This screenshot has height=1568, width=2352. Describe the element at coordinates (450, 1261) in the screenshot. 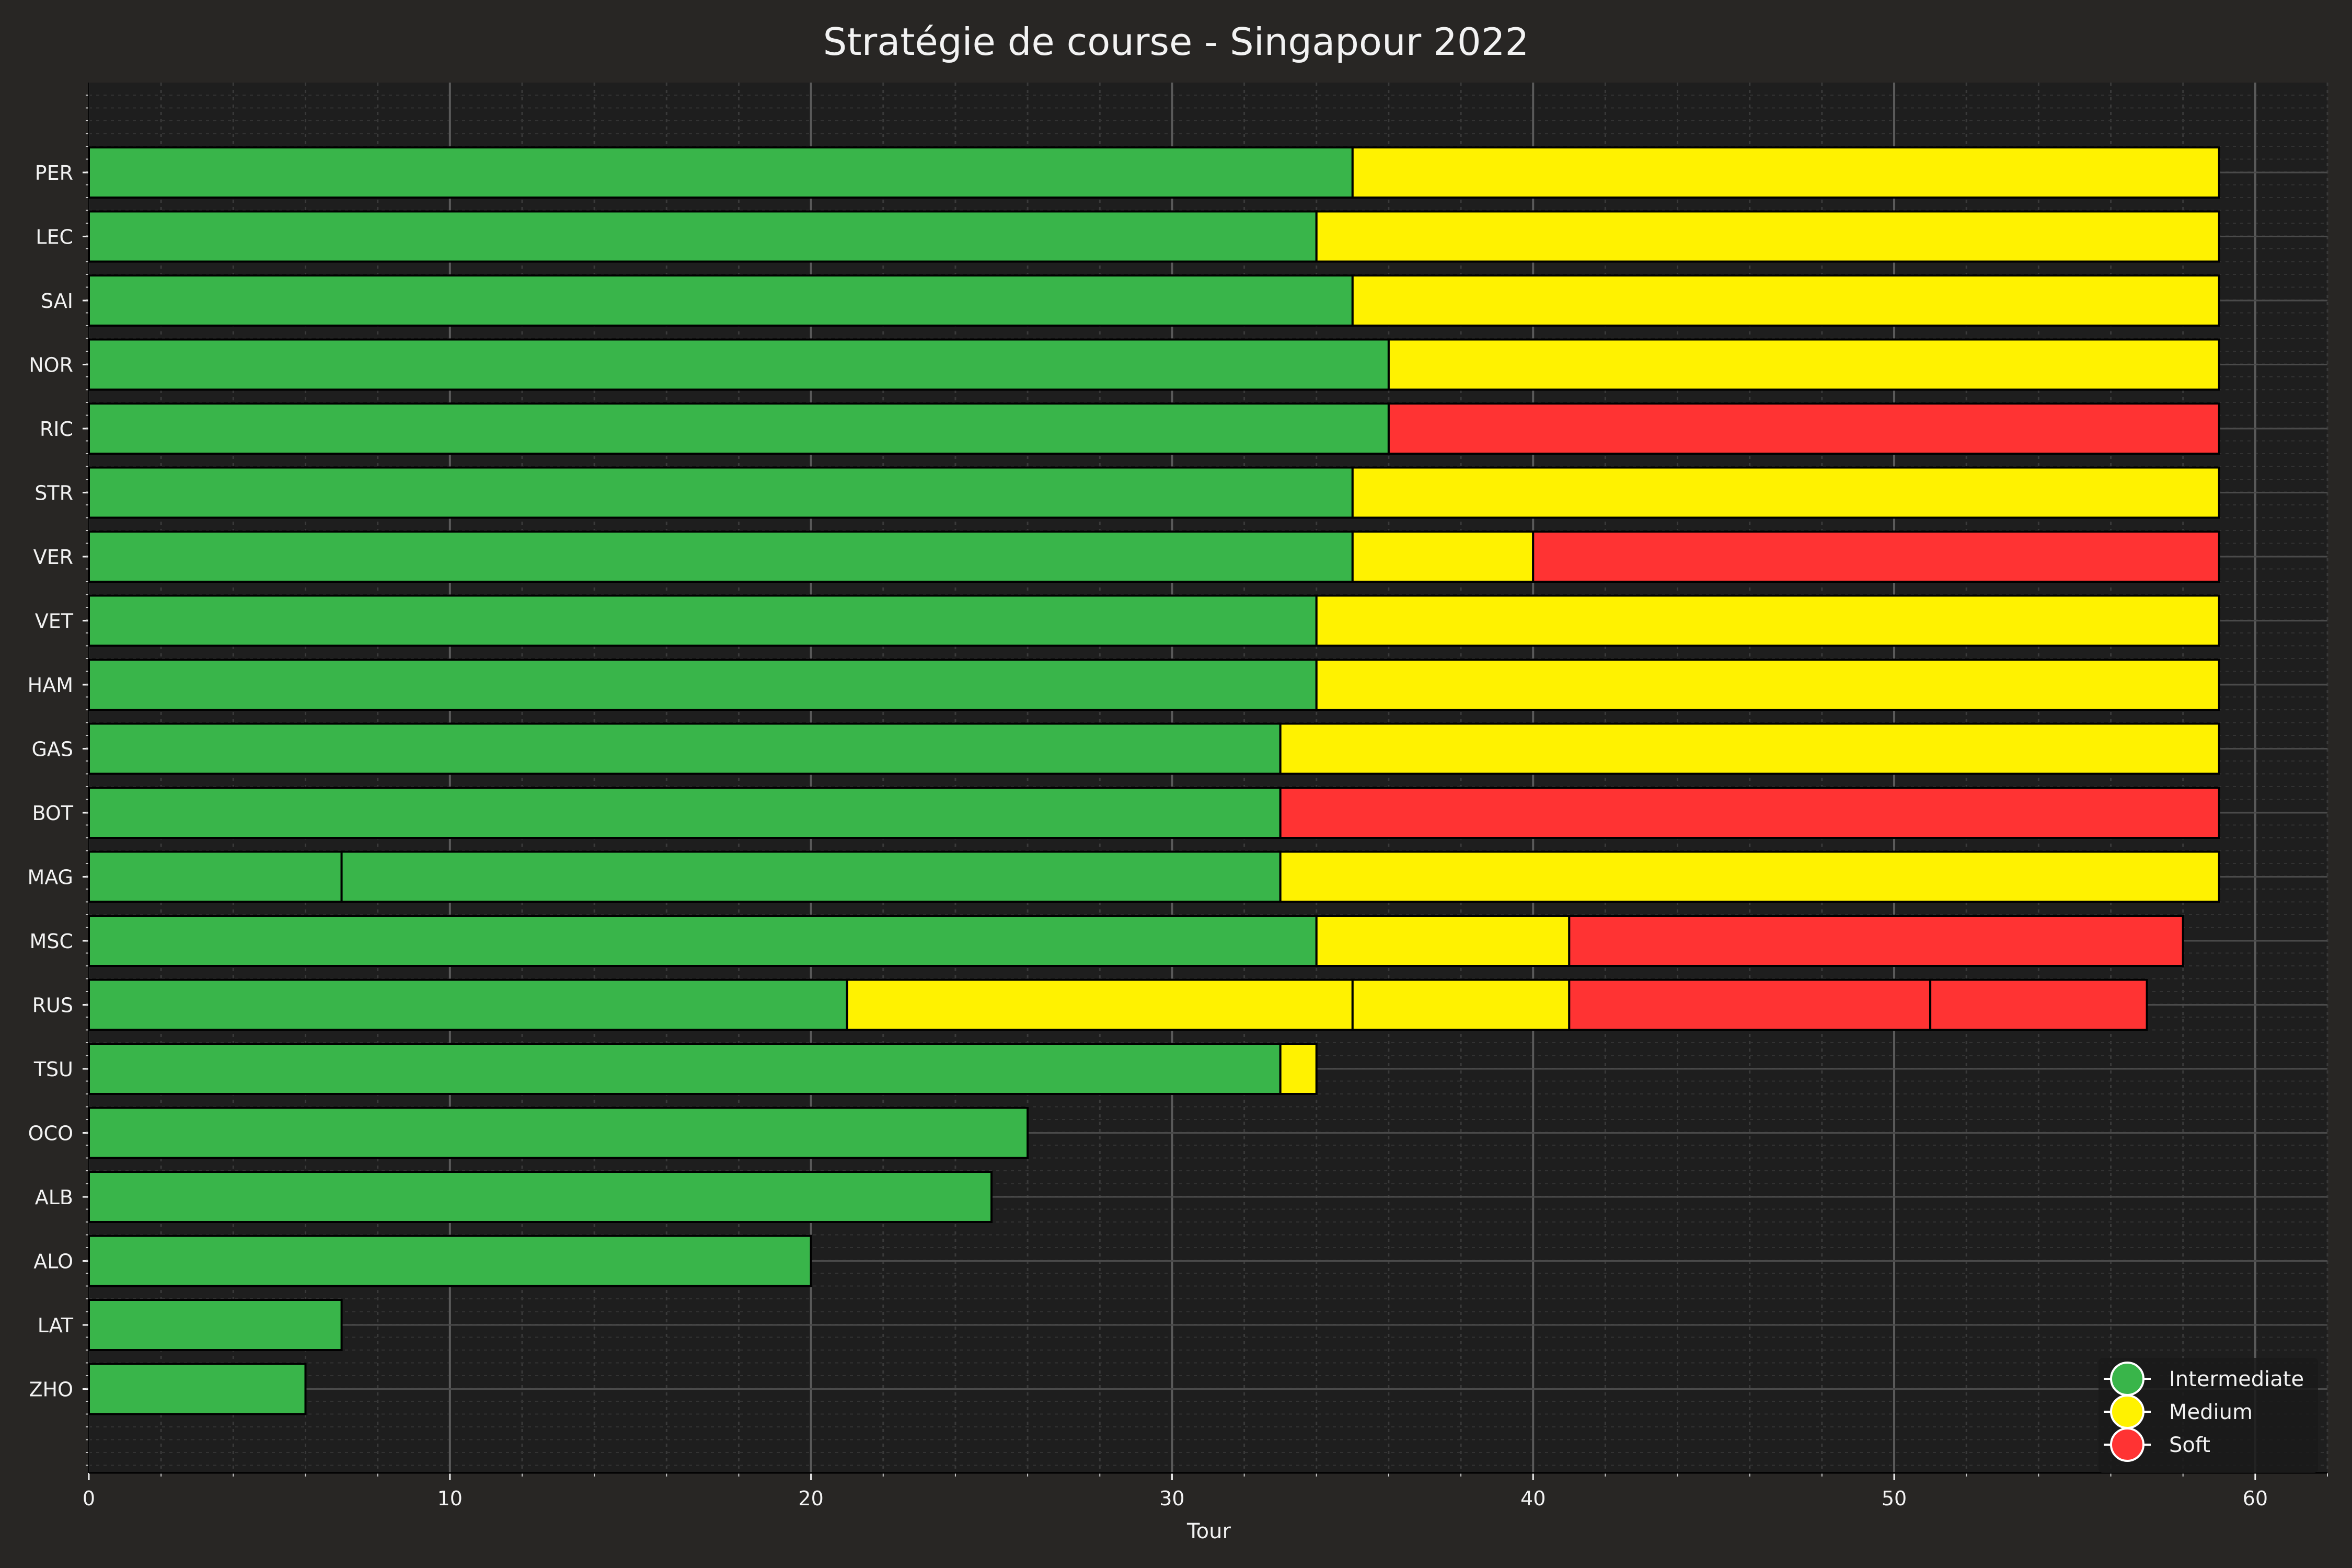

I see `stint-bar-alo` at that location.